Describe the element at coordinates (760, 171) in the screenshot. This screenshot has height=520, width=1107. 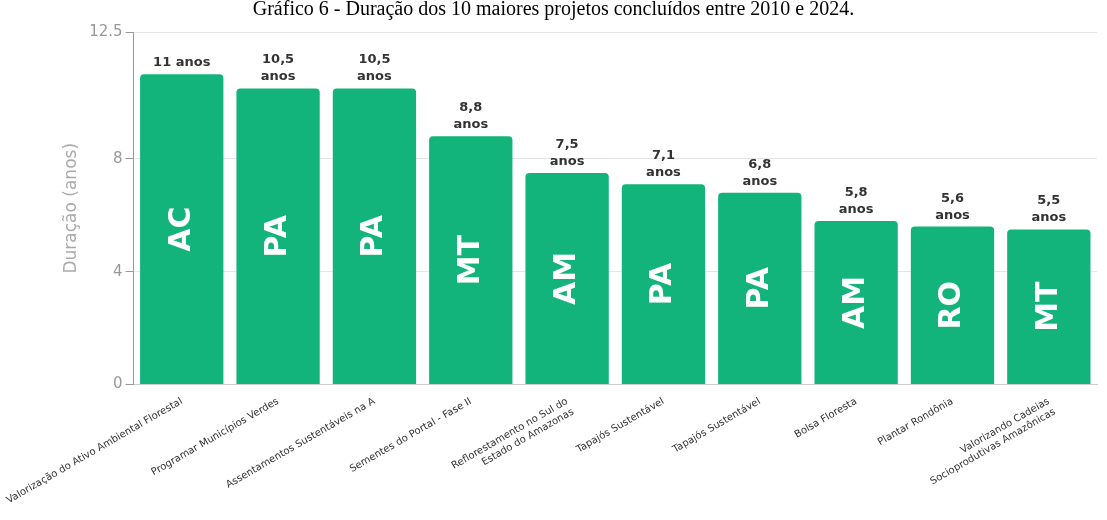
I see `data-label: 6,8 anos` at that location.